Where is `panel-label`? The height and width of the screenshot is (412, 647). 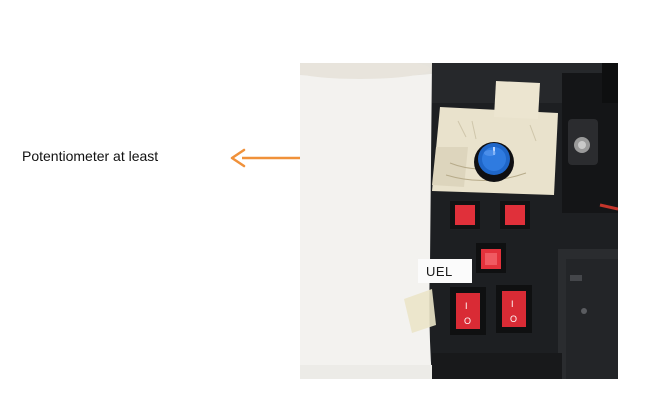 panel-label is located at coordinates (445, 271).